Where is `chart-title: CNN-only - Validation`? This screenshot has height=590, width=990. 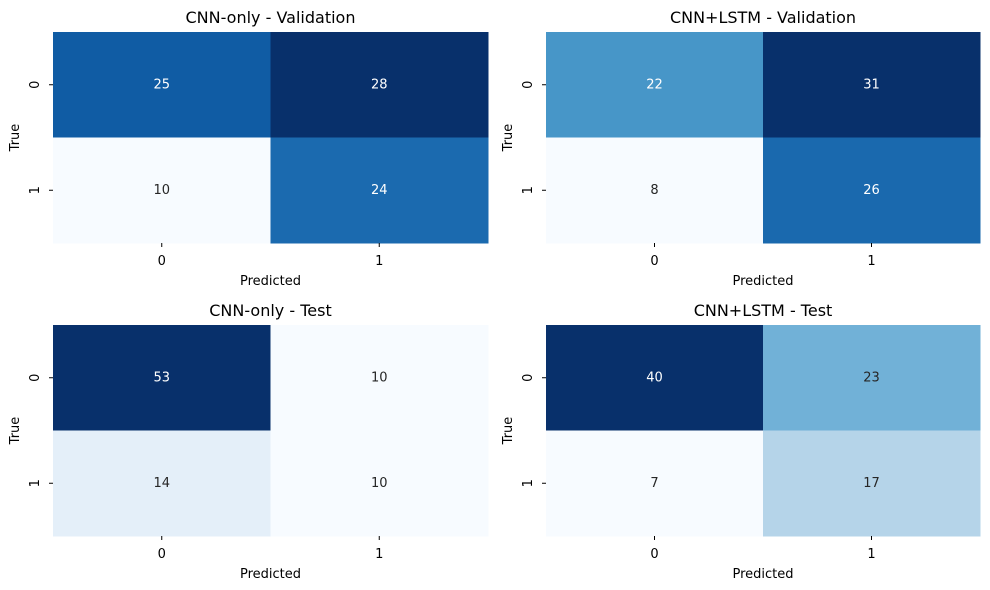
chart-title: CNN-only - Validation is located at coordinates (271, 17).